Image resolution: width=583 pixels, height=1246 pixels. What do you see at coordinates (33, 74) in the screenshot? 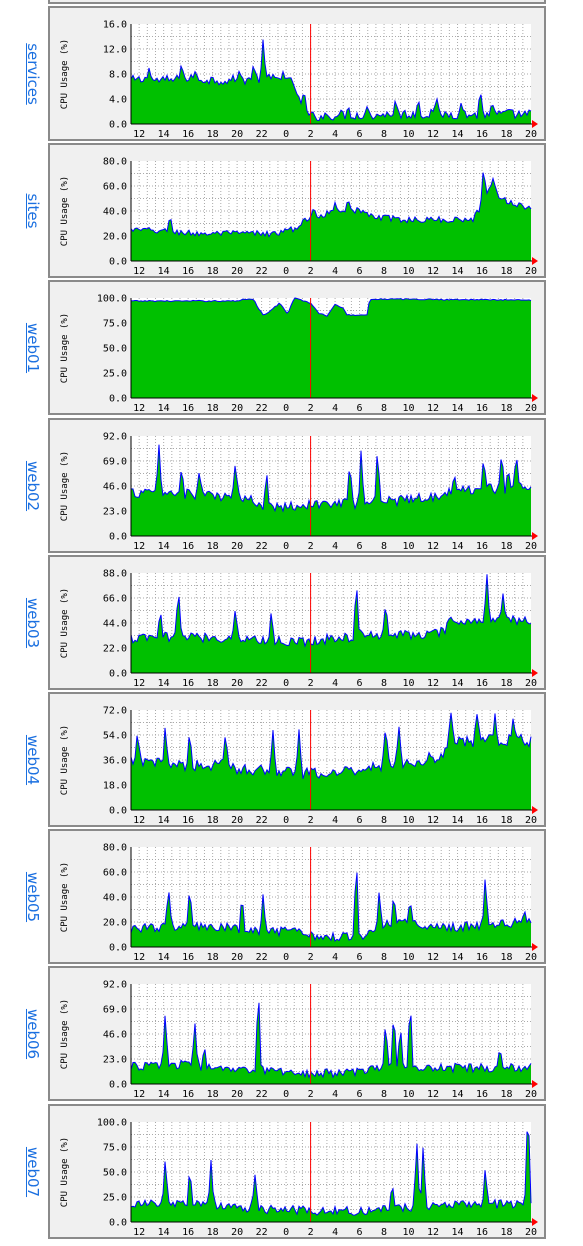
I see `host-link-services: services` at bounding box center [33, 74].